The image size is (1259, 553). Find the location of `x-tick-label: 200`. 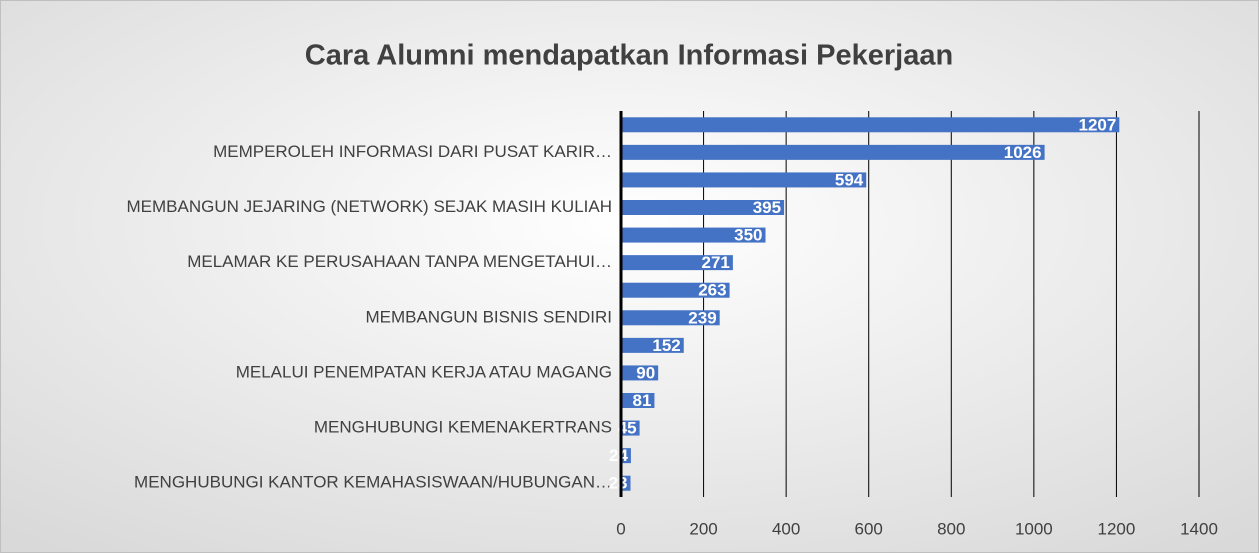

x-tick-label: 200 is located at coordinates (703, 528).